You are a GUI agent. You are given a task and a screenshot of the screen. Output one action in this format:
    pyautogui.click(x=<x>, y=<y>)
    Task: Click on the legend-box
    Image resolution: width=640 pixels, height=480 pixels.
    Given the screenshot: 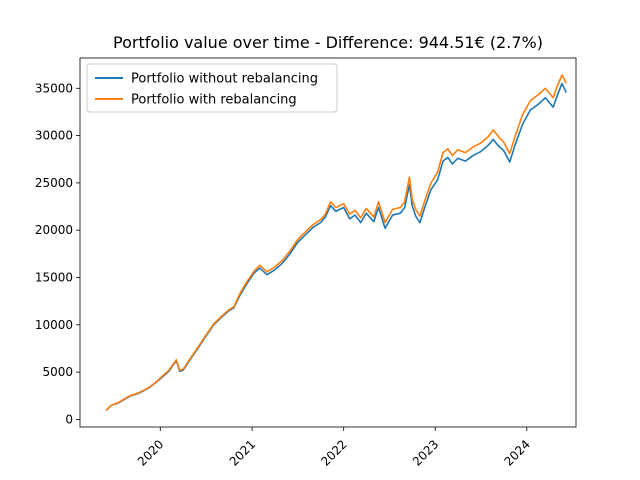 What is the action you would take?
    pyautogui.click(x=212, y=88)
    